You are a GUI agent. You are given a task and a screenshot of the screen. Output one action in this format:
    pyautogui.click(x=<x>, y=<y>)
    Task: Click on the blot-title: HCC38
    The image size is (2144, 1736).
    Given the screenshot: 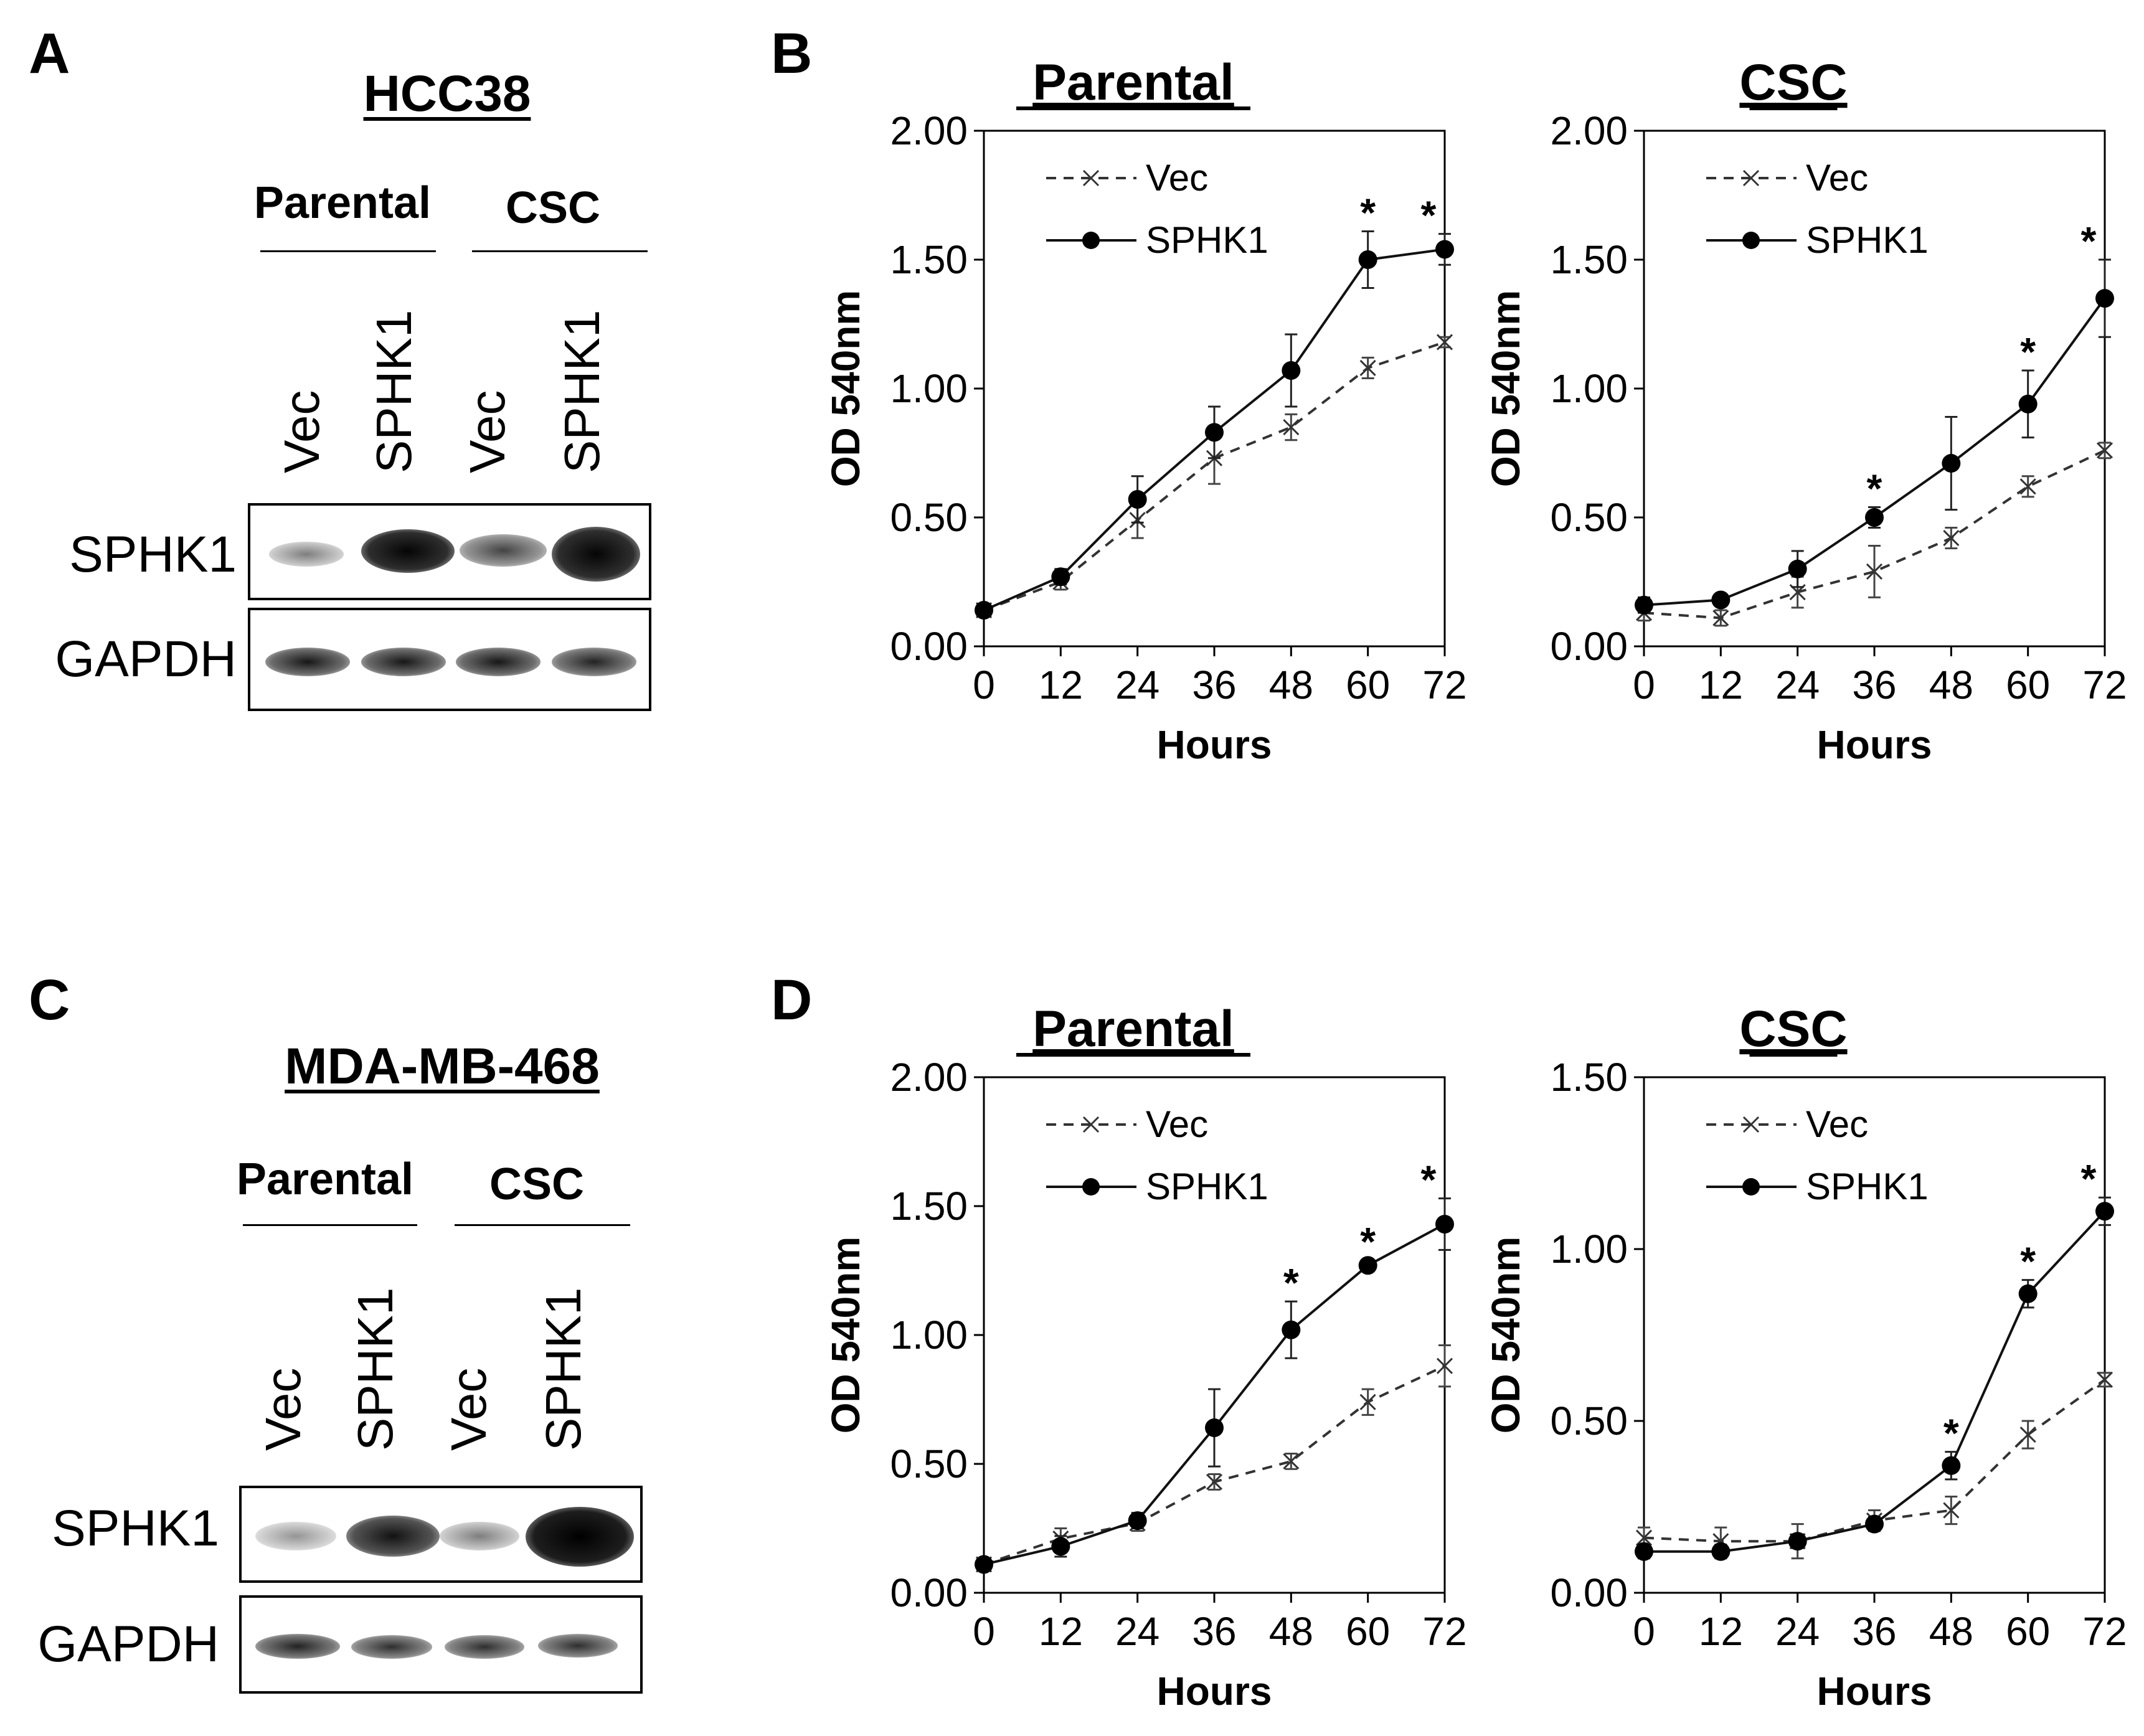 What is the action you would take?
    pyautogui.click(x=447, y=94)
    